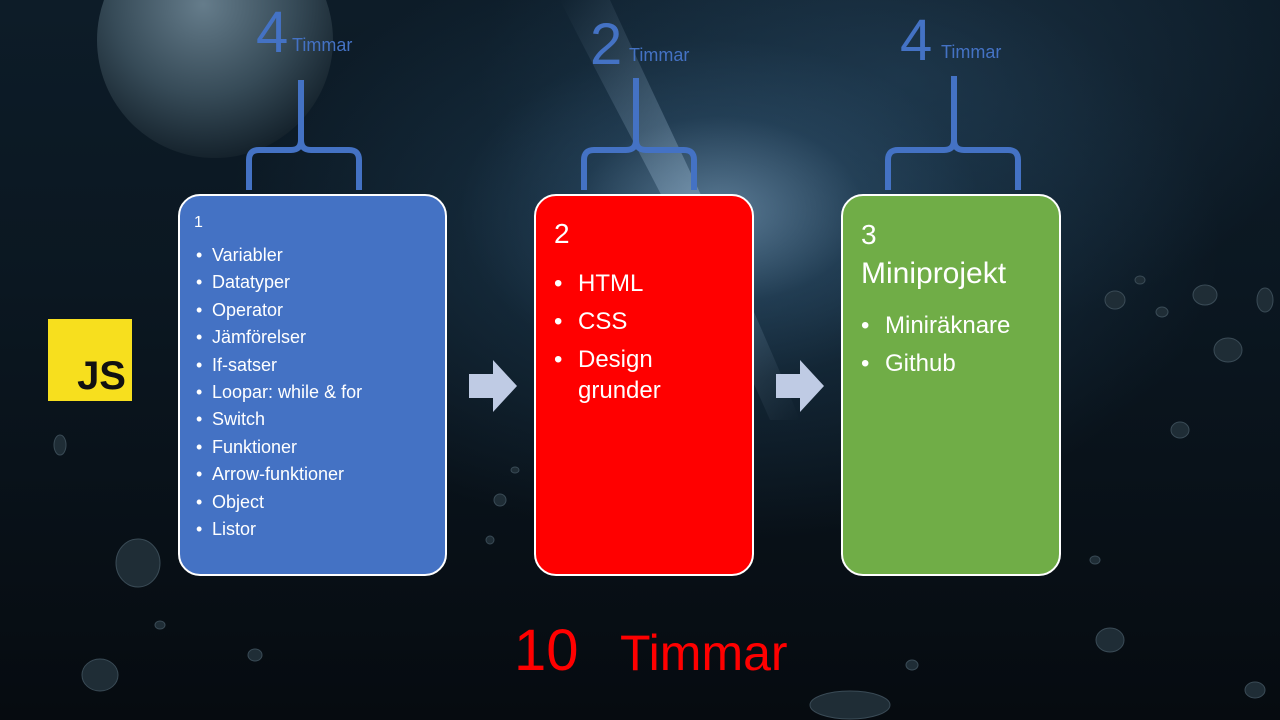  I want to click on topic-label: HTML, so click(611, 283).